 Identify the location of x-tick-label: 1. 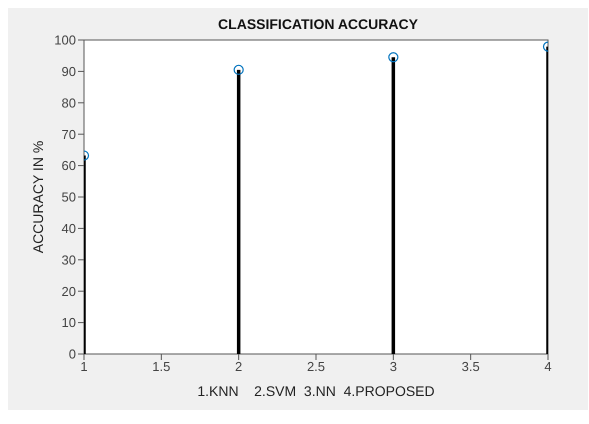
(84, 366).